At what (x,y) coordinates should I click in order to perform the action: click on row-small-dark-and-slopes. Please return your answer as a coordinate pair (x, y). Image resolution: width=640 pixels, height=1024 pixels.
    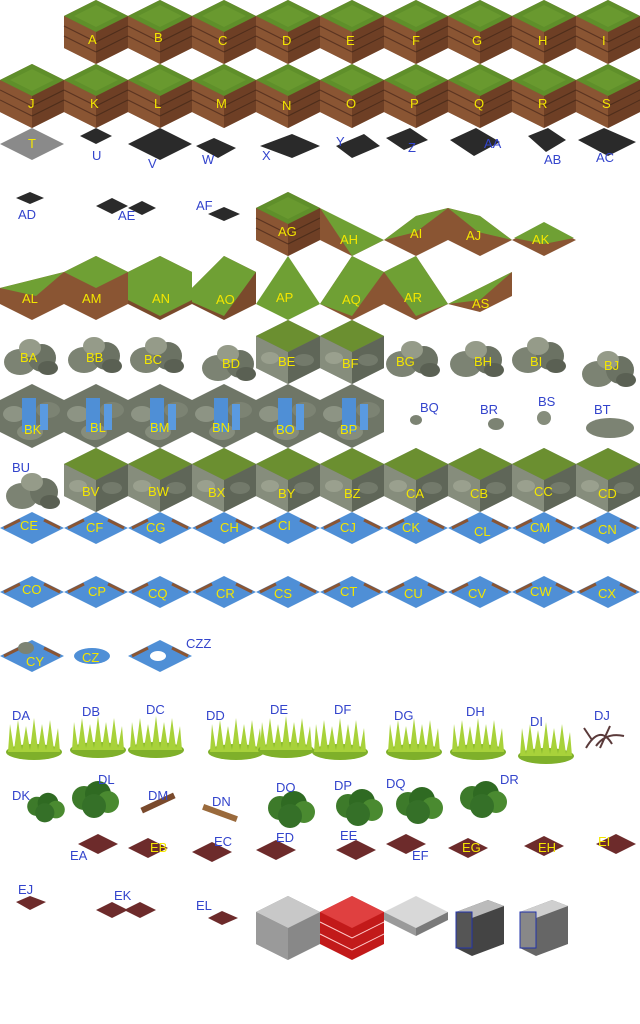
    Looking at the image, I should click on (296, 224).